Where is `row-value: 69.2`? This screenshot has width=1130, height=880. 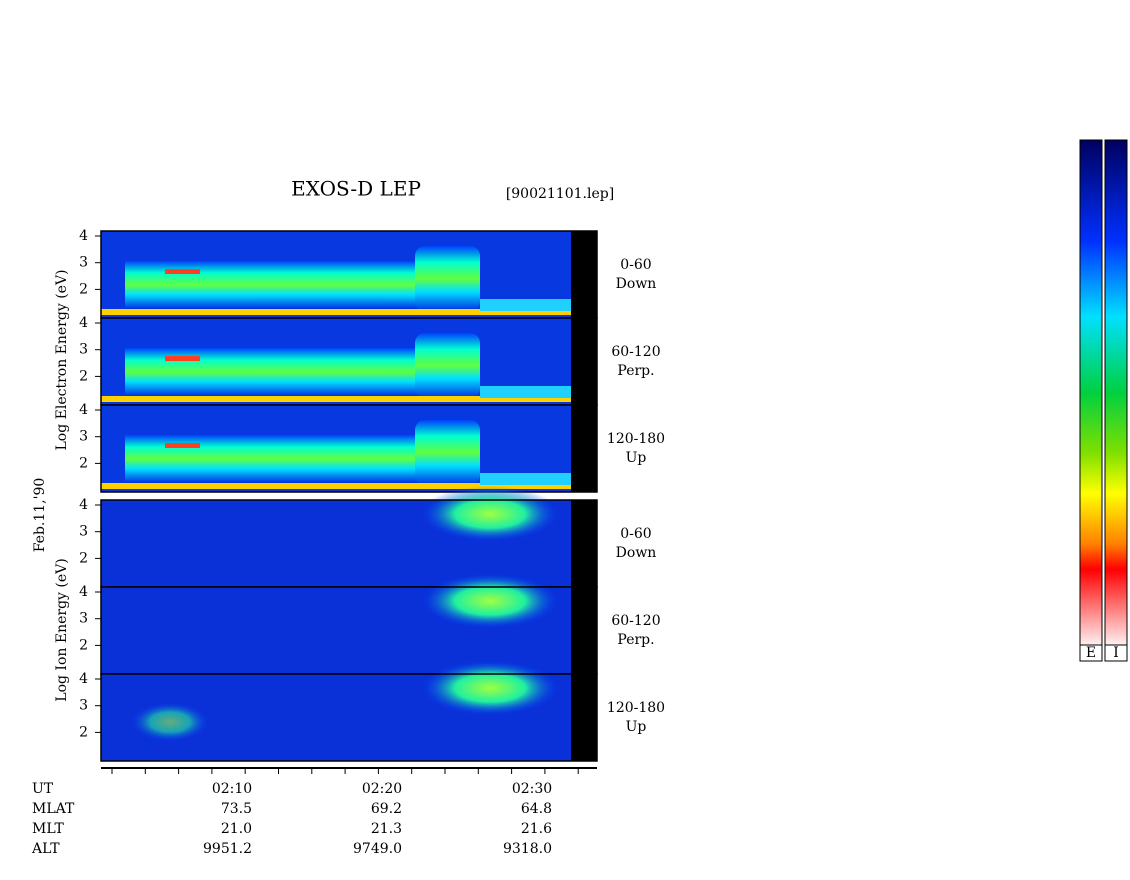 row-value: 69.2 is located at coordinates (386, 809).